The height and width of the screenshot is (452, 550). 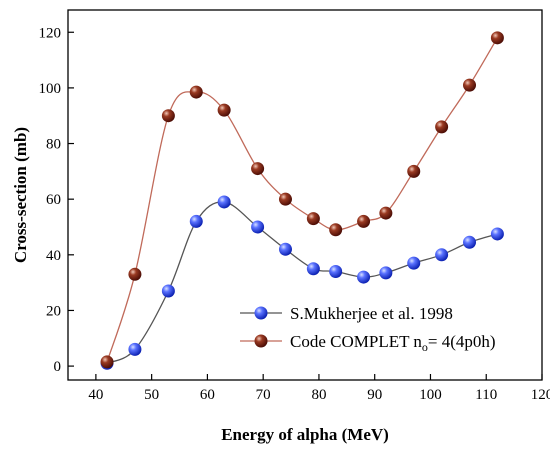 What do you see at coordinates (53, 200) in the screenshot?
I see `y-tick-label: 60` at bounding box center [53, 200].